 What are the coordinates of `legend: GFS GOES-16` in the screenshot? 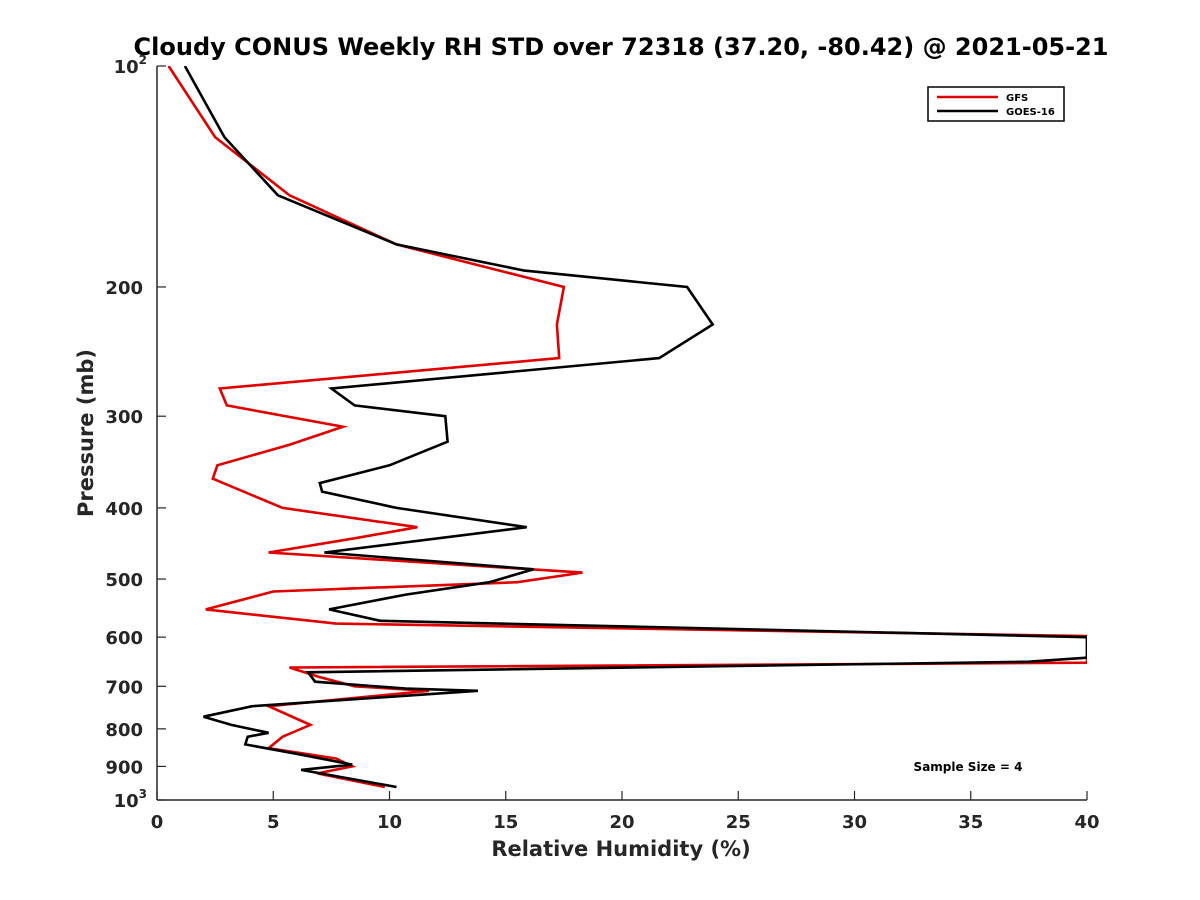 It's located at (996, 104).